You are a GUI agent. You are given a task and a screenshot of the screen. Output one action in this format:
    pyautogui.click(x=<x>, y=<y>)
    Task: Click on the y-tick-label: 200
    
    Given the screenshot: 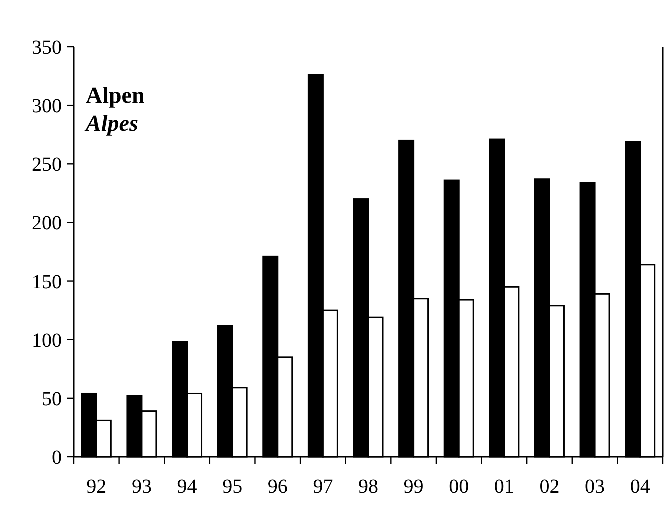 What is the action you would take?
    pyautogui.click(x=47, y=223)
    